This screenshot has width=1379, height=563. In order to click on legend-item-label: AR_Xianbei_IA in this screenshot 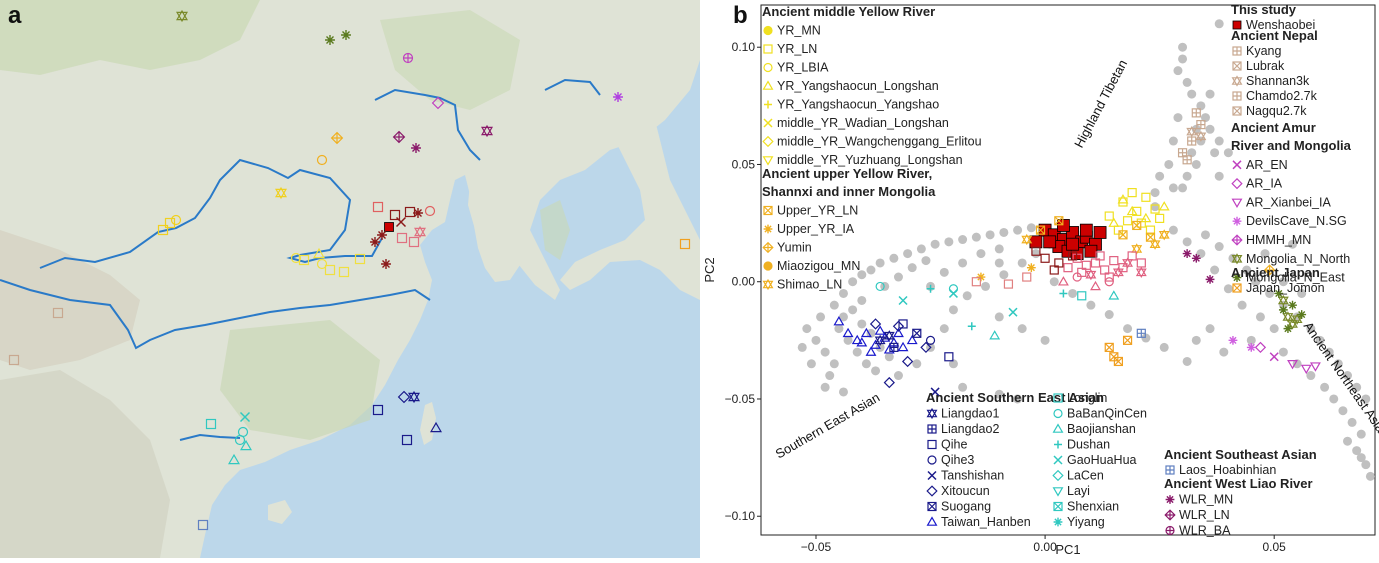, I will do `click(1288, 202)`.